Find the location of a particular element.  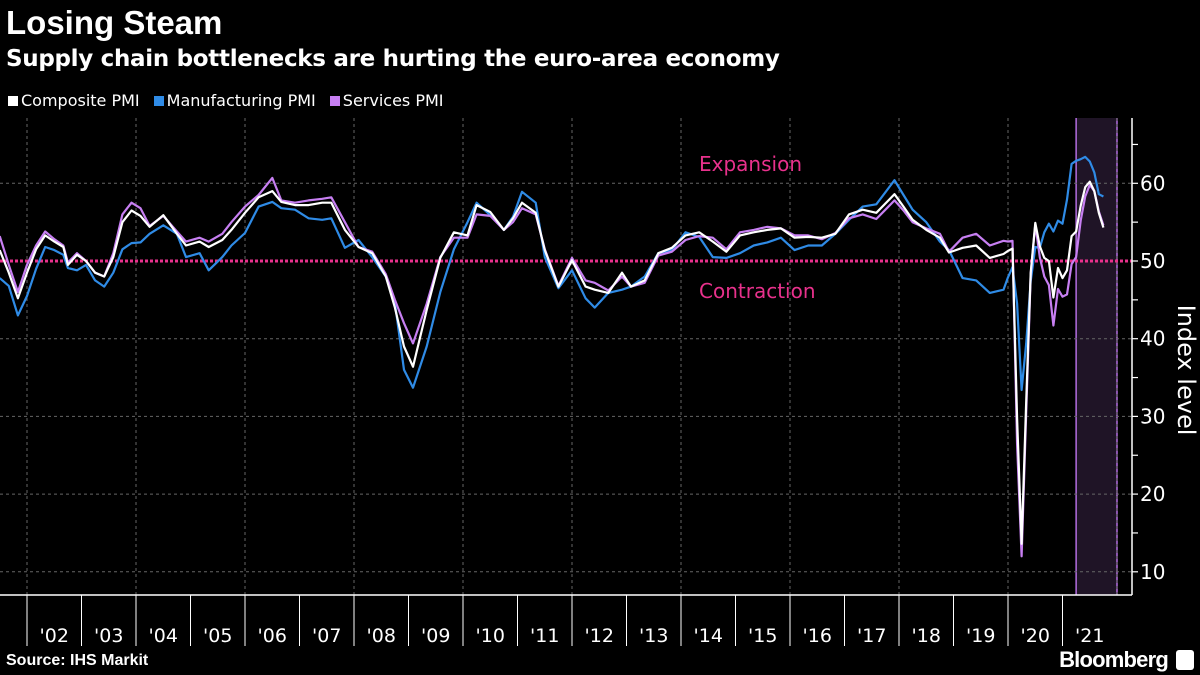

x-tick-label: '02 is located at coordinates (54, 636).